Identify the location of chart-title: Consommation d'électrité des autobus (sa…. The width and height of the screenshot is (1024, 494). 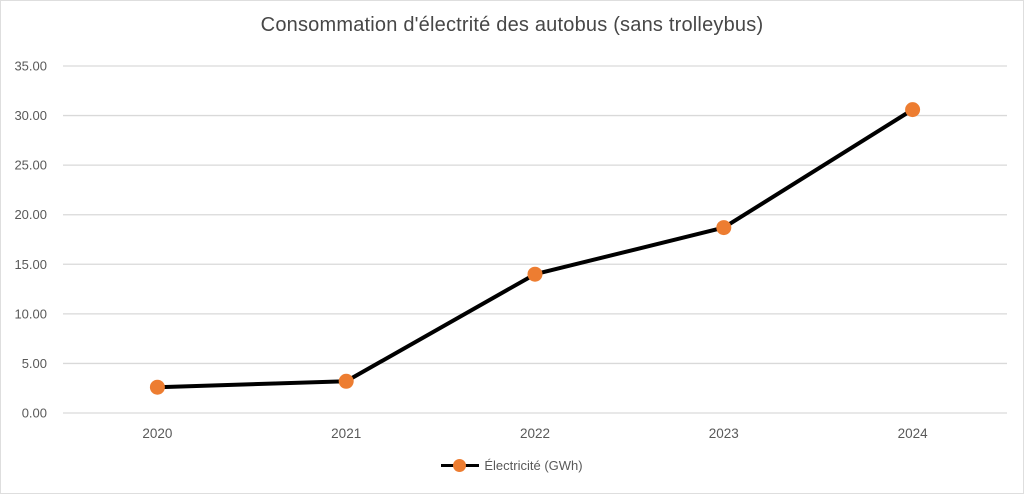
(512, 25).